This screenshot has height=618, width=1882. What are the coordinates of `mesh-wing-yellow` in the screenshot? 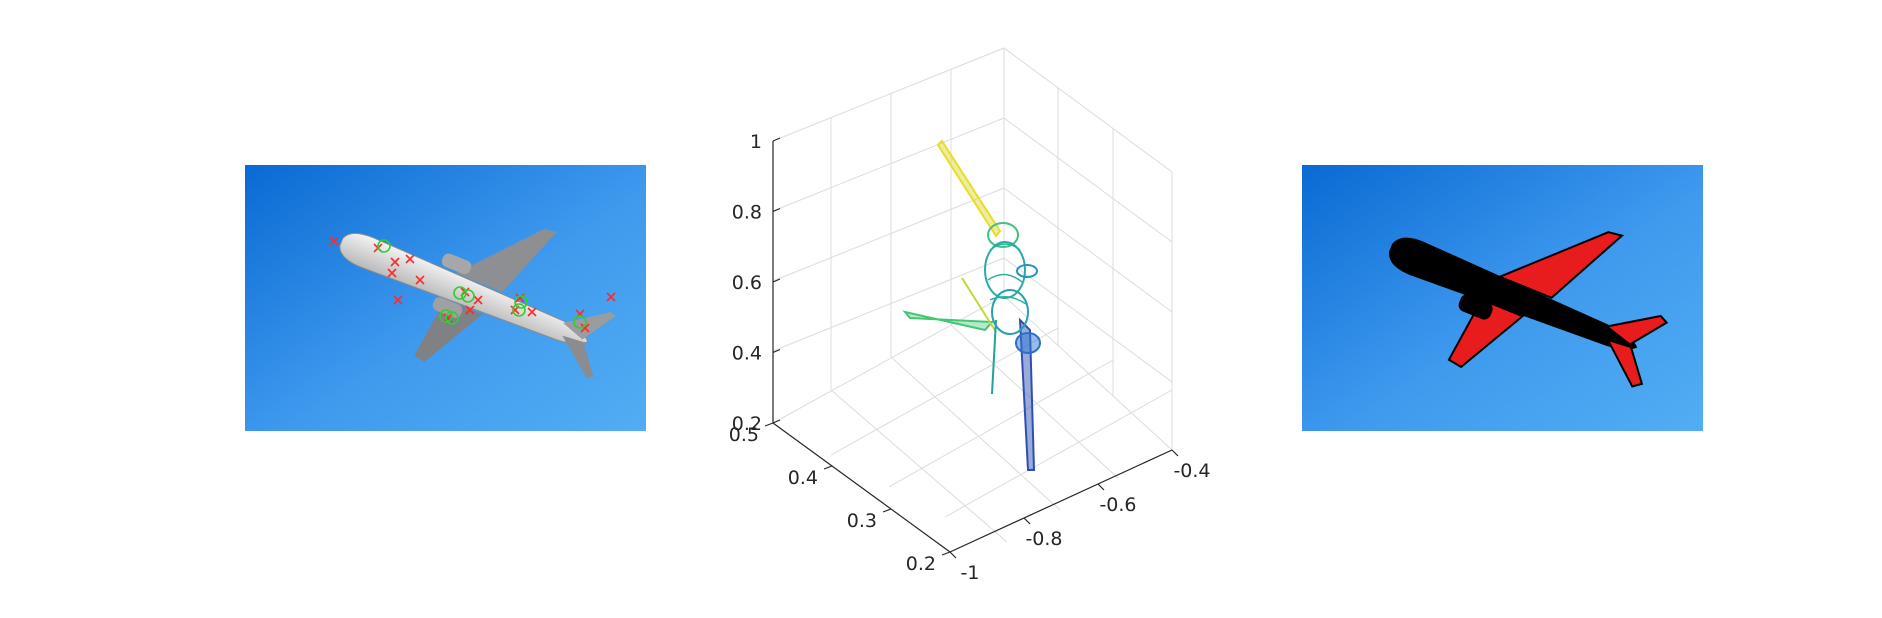 It's located at (969, 188).